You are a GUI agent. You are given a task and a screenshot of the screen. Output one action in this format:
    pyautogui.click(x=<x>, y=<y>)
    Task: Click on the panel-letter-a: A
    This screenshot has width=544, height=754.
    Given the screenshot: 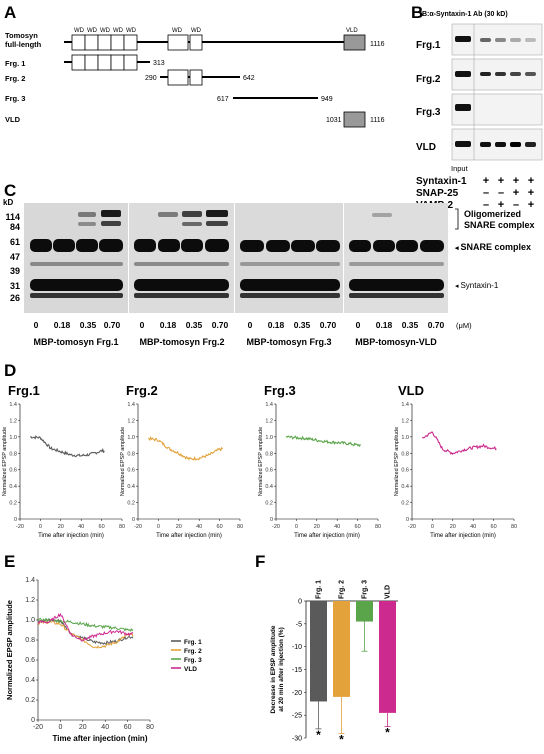 What is the action you would take?
    pyautogui.click(x=10, y=12)
    